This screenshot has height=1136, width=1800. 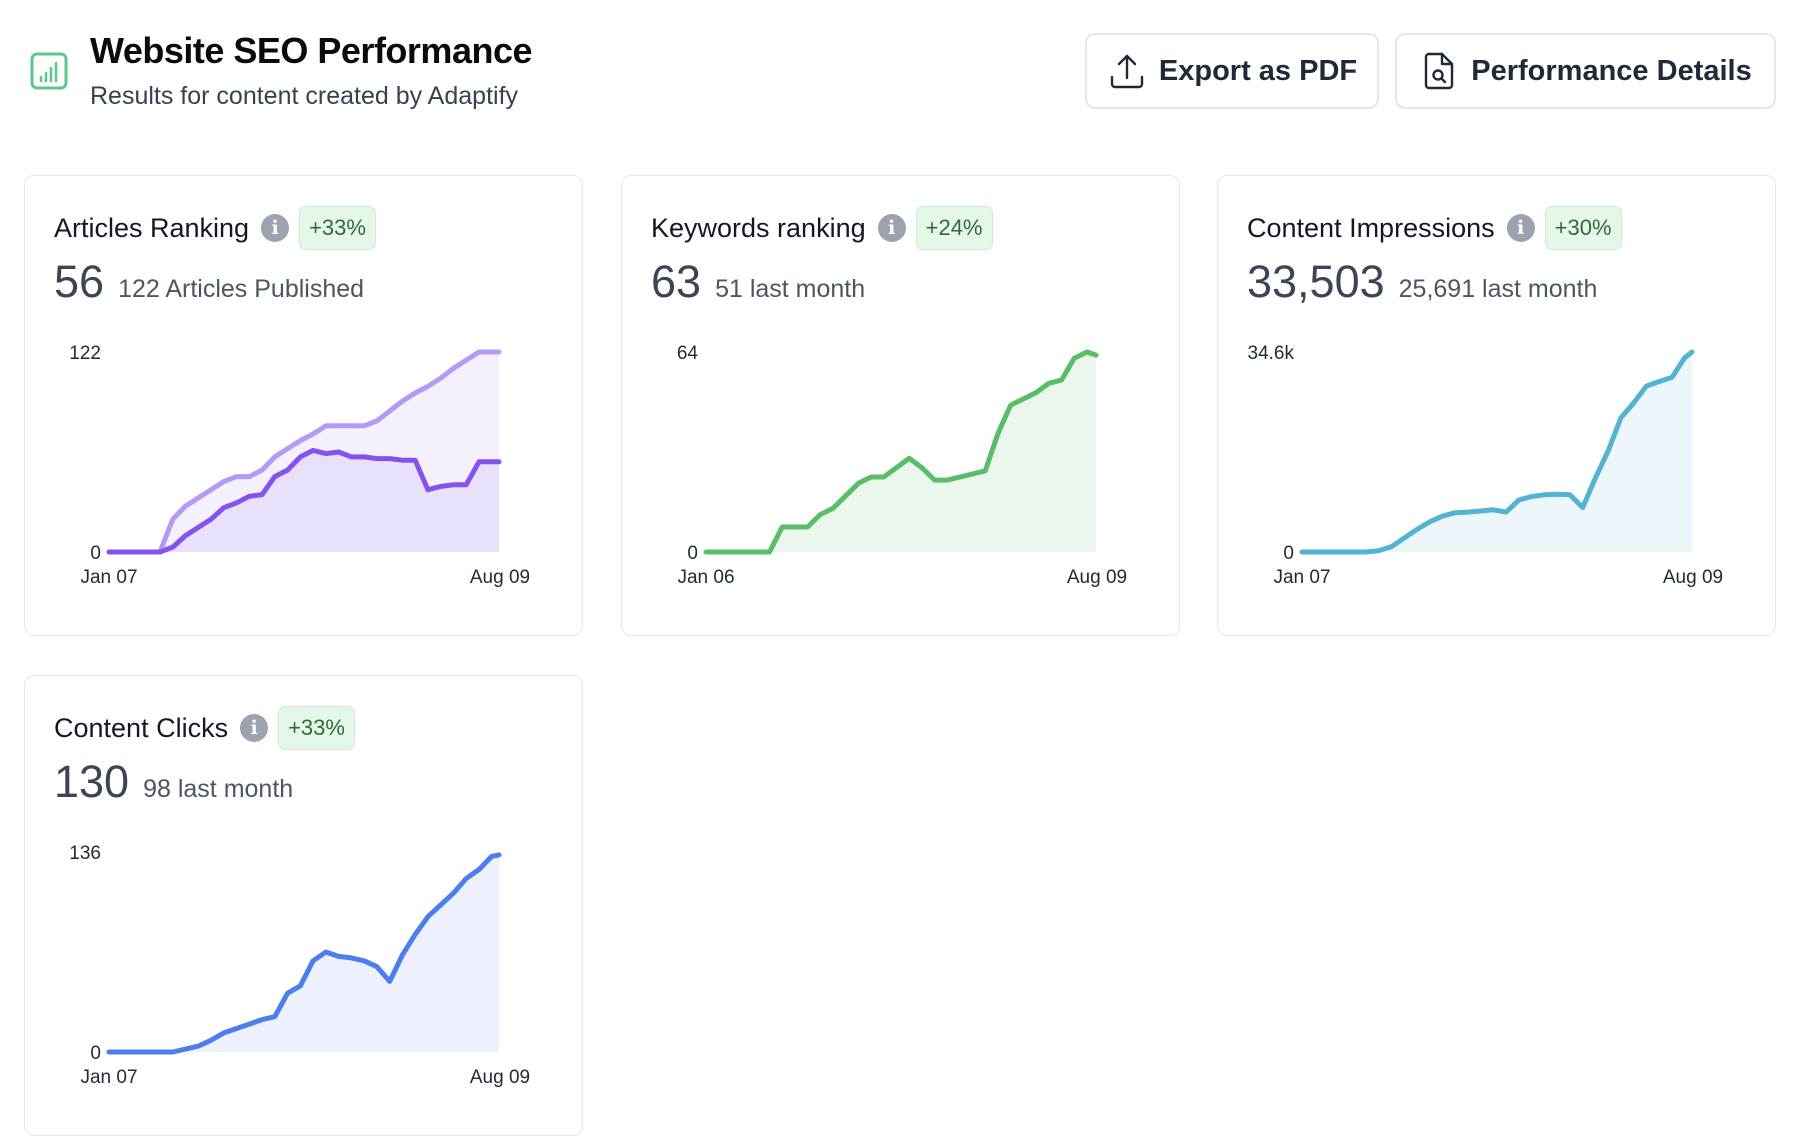 What do you see at coordinates (1498, 289) in the screenshot?
I see `metric-subtext: 25,691 last month` at bounding box center [1498, 289].